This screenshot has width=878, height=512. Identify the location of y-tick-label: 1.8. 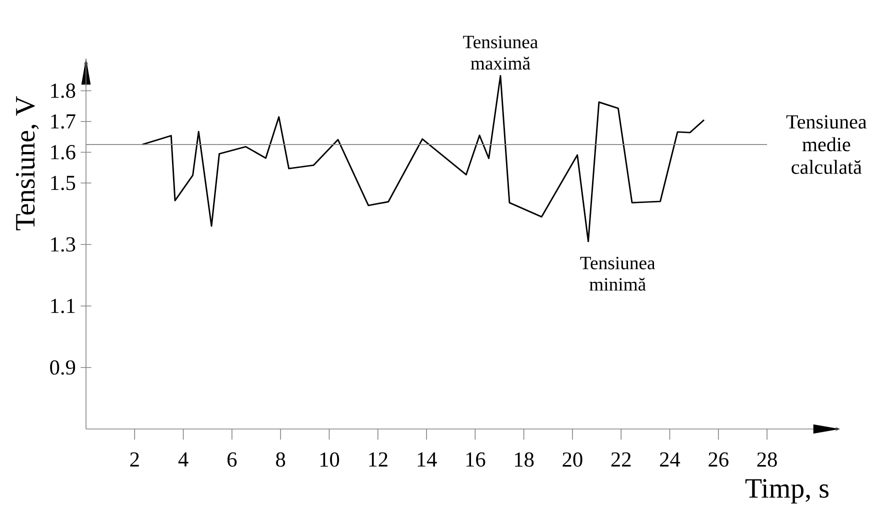
(63, 91).